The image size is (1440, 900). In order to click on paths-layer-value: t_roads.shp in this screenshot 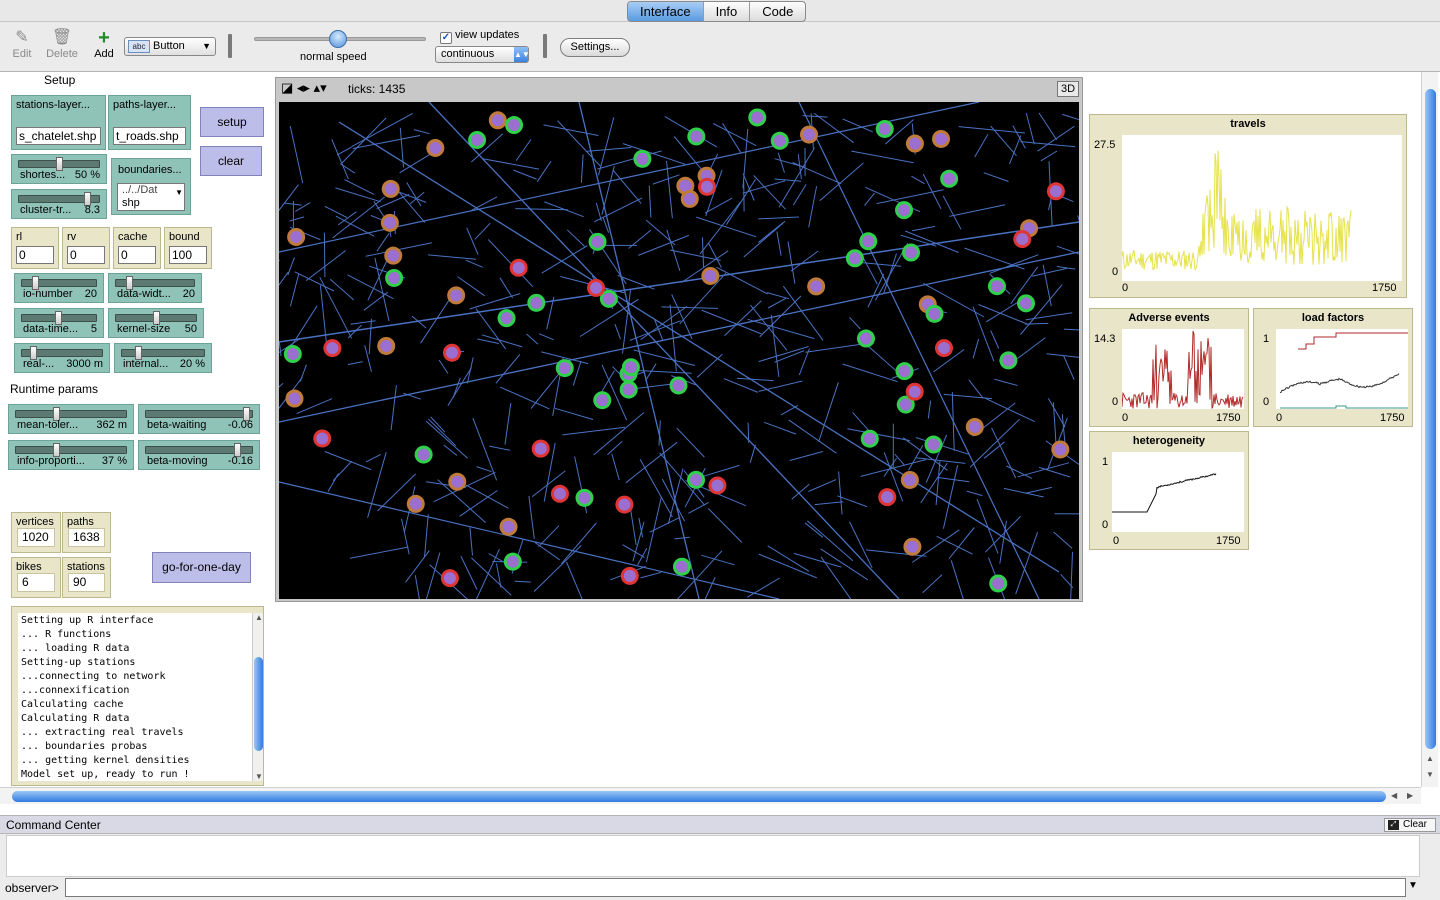, I will do `click(149, 136)`.